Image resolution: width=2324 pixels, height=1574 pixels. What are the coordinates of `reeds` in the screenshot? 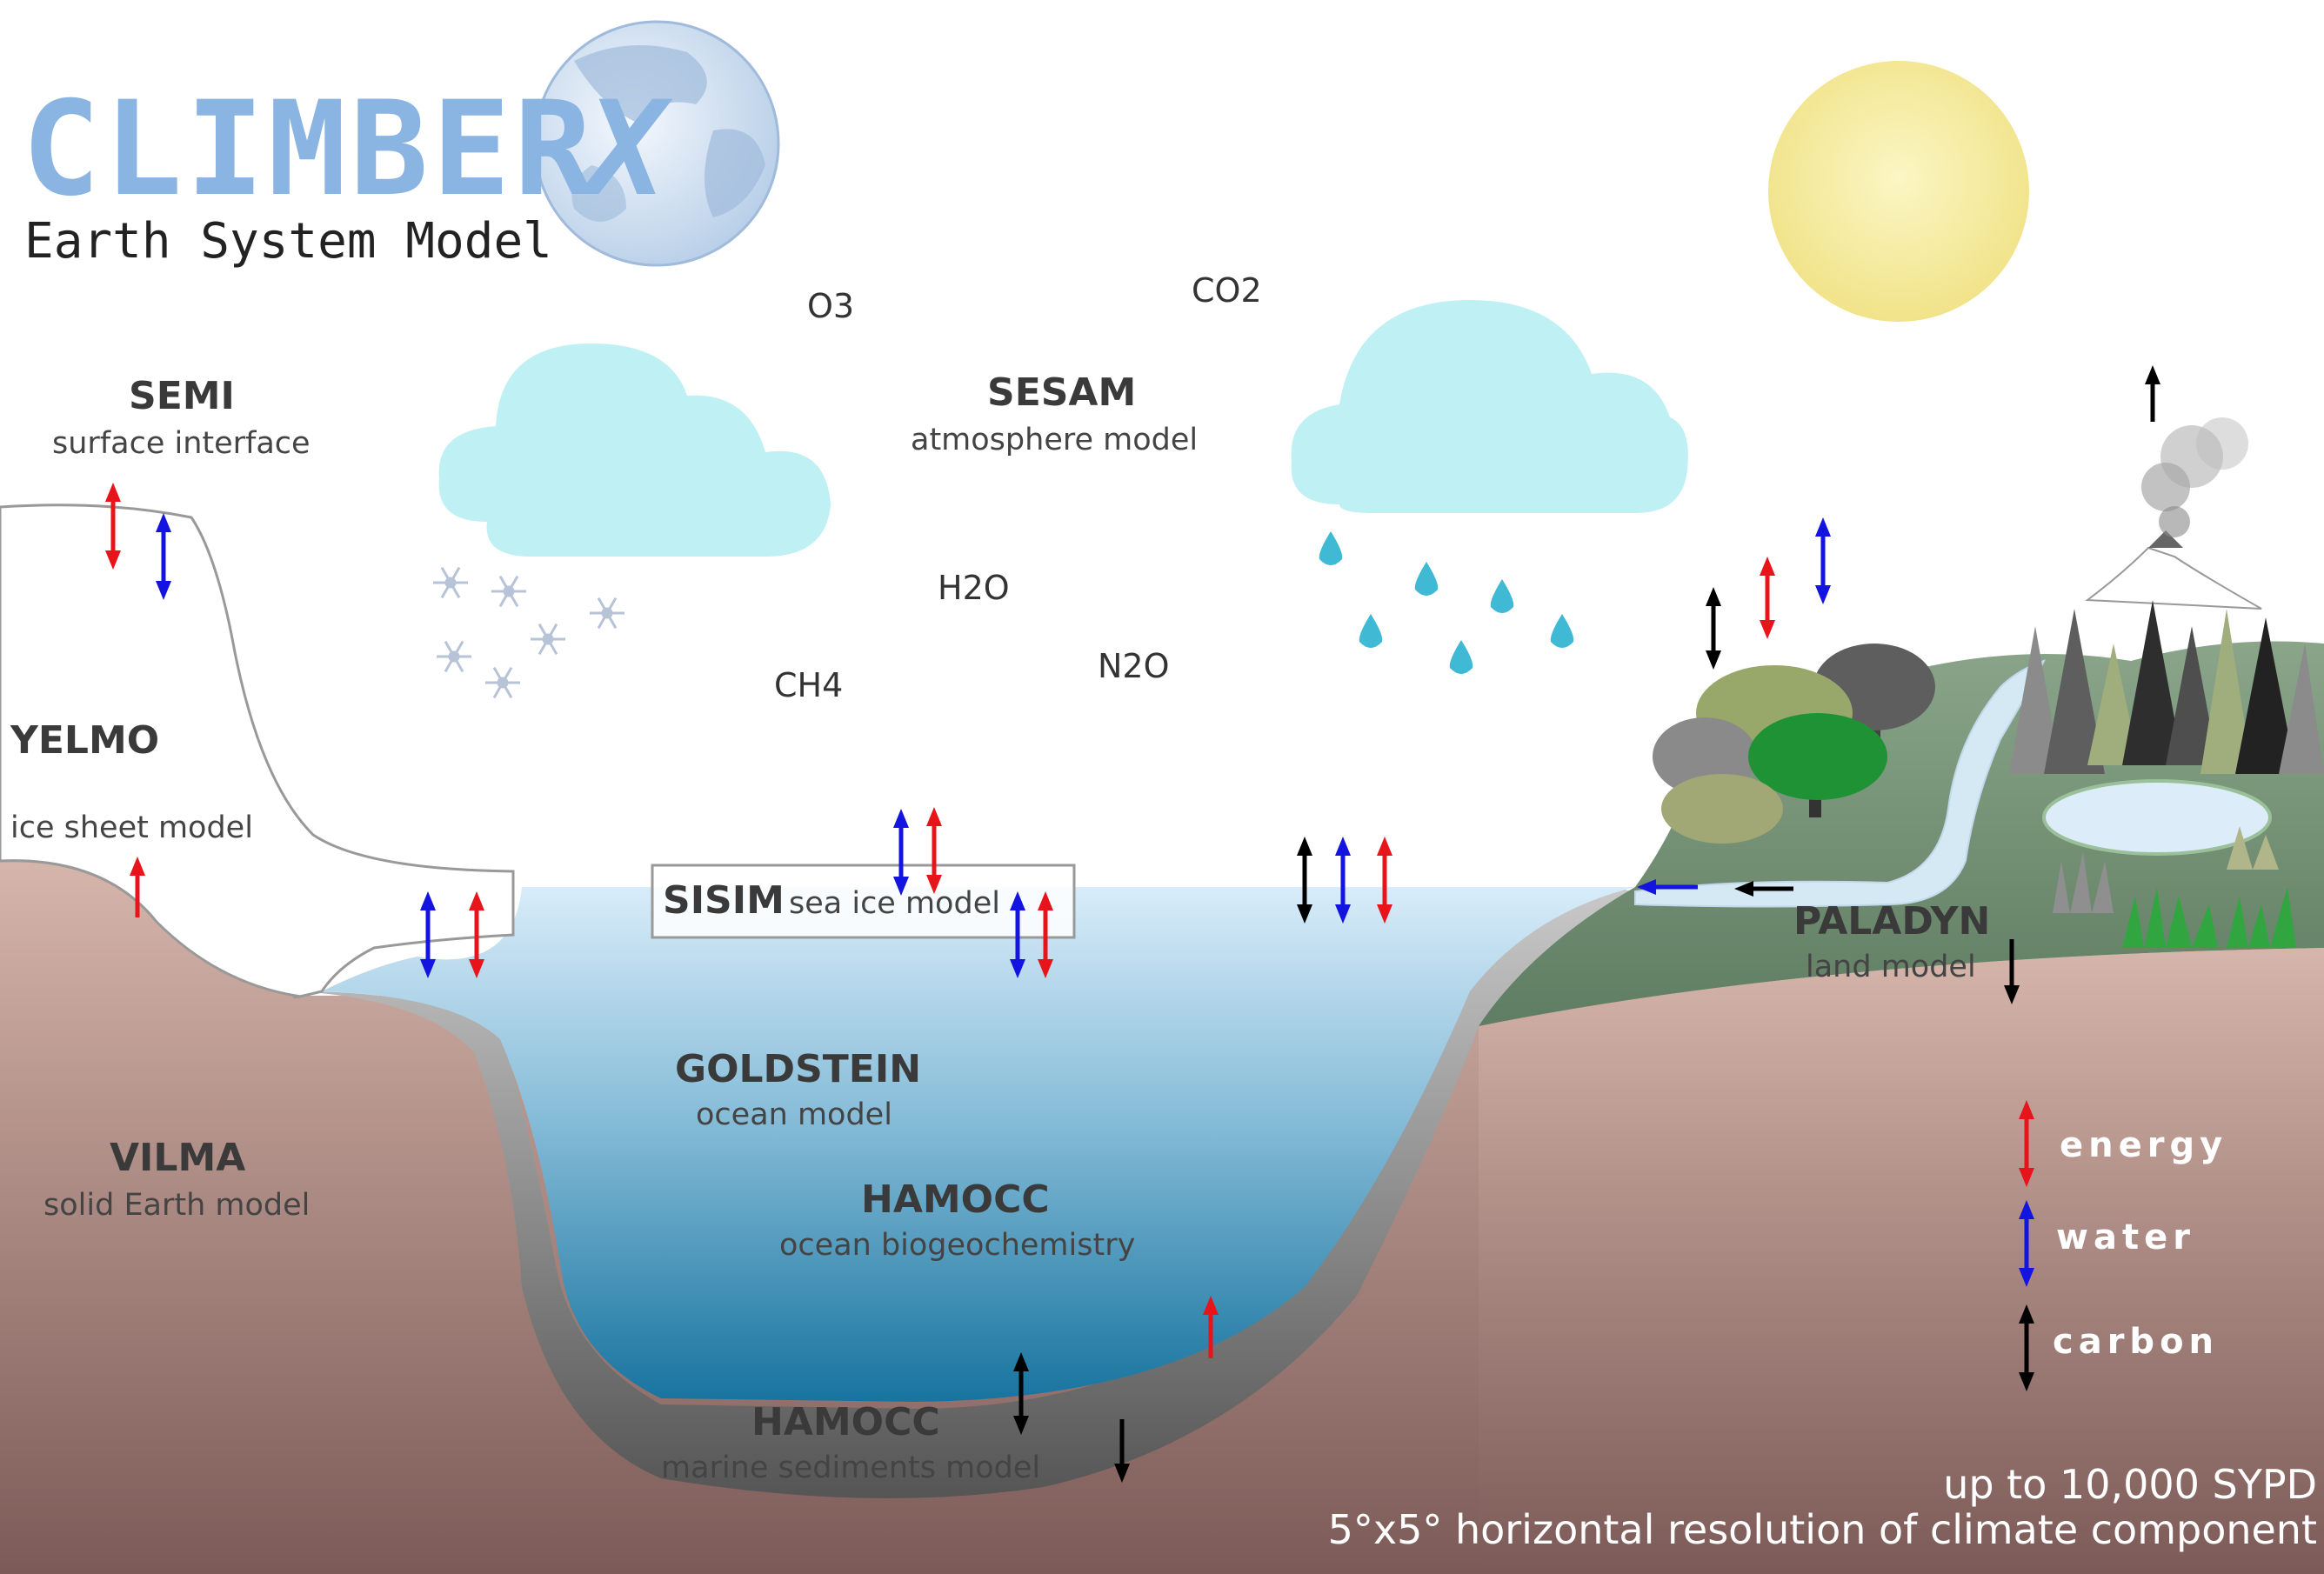 It's located at (2174, 887).